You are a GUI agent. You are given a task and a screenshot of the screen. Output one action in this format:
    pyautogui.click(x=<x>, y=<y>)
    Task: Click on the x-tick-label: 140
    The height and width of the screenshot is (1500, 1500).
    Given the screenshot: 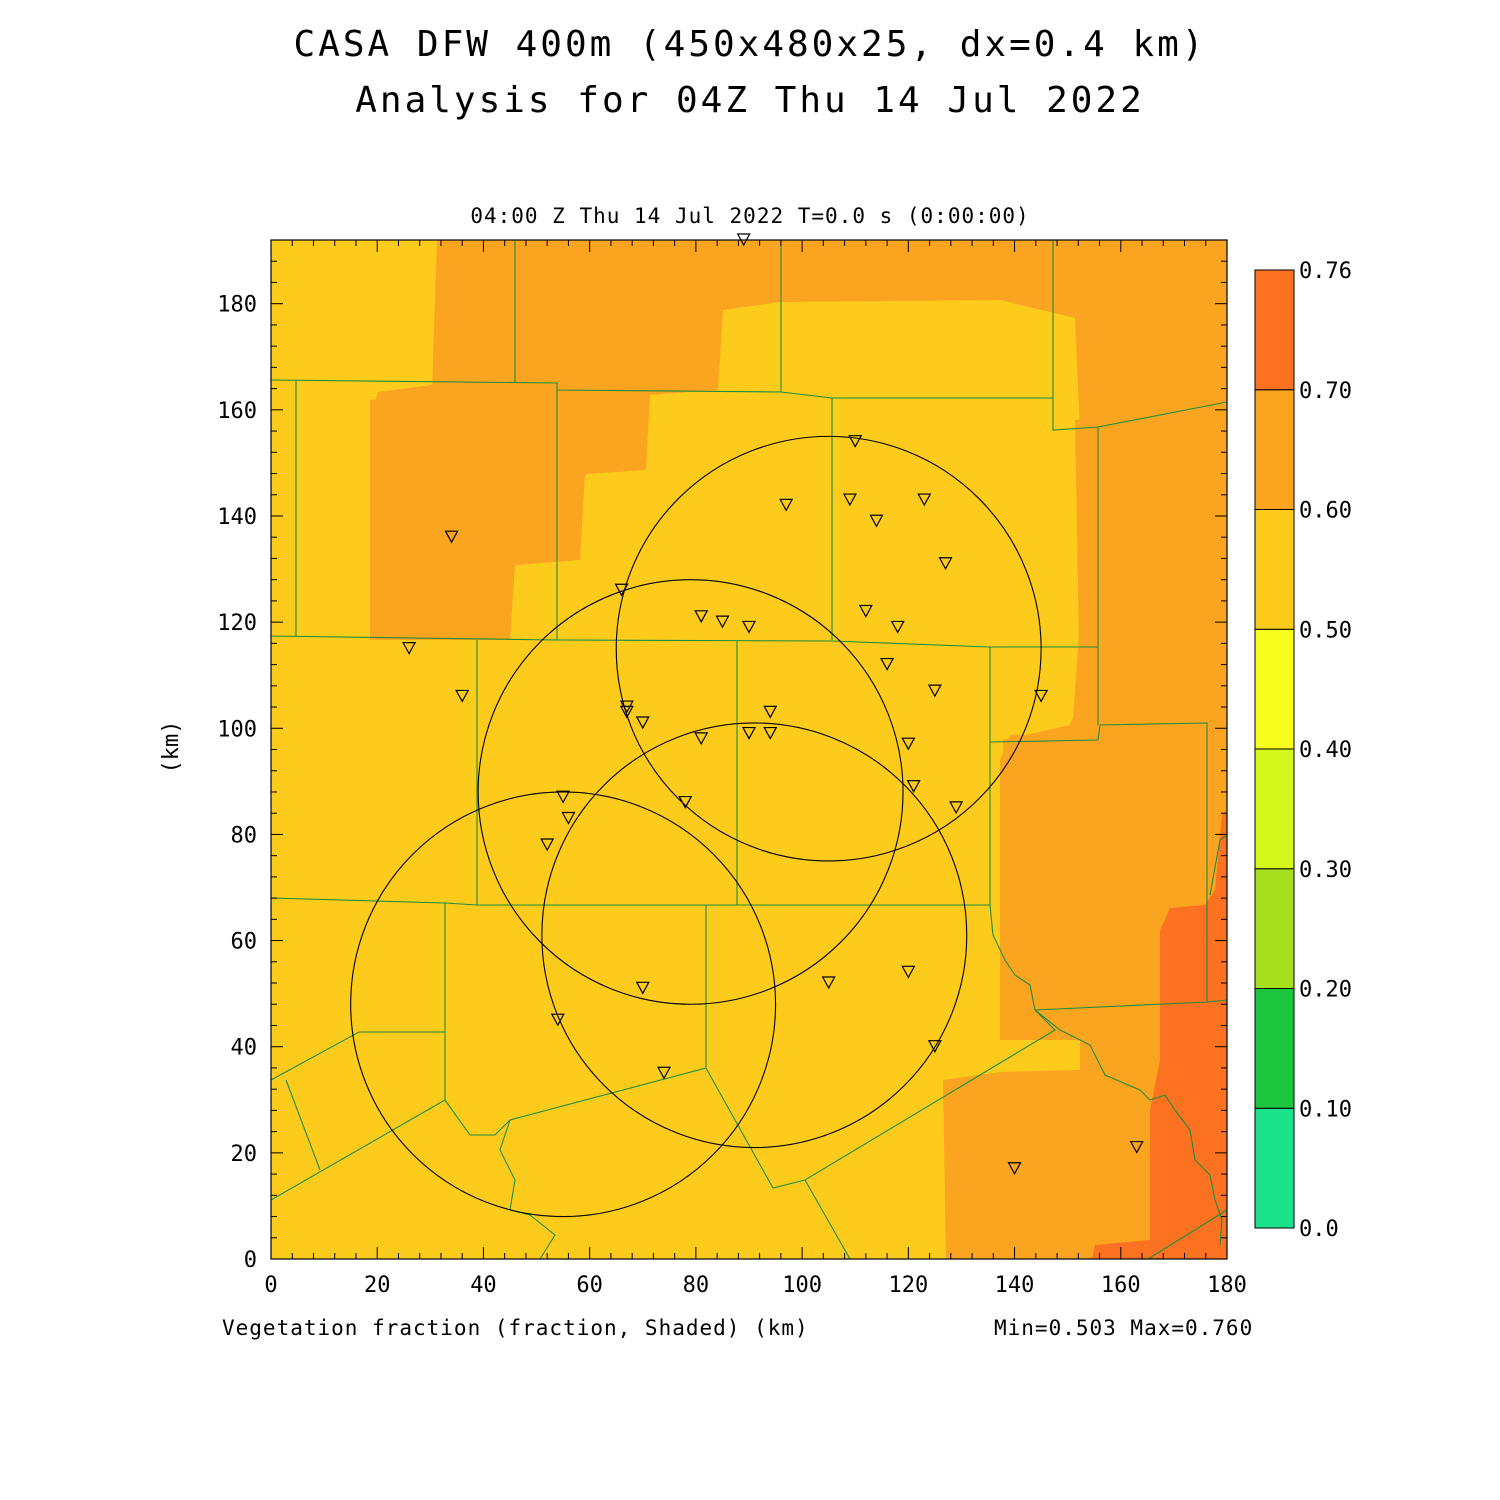 What is the action you would take?
    pyautogui.click(x=1015, y=1285)
    